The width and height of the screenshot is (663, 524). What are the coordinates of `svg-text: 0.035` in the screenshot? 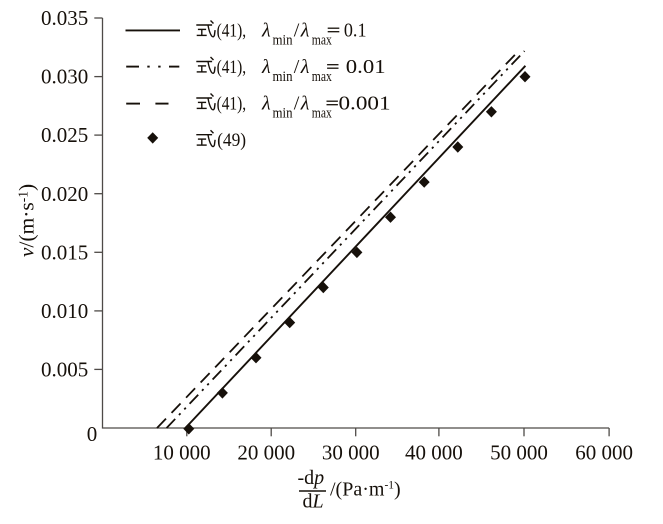 It's located at (64, 18).